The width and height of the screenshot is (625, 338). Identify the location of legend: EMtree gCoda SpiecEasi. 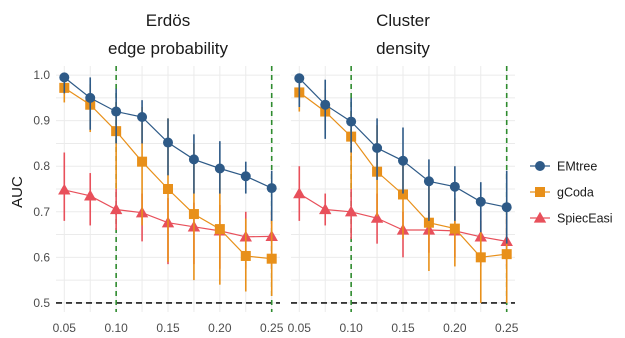
(571, 193).